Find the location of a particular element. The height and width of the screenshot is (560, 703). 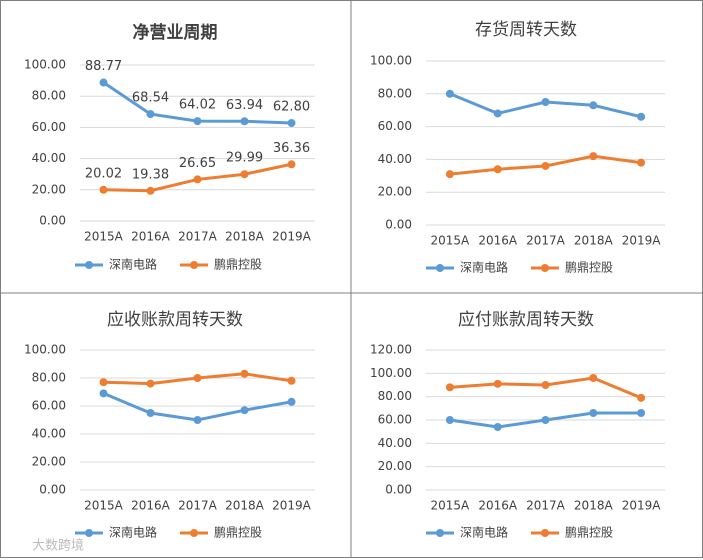

data-label: 68.54 is located at coordinates (150, 98).